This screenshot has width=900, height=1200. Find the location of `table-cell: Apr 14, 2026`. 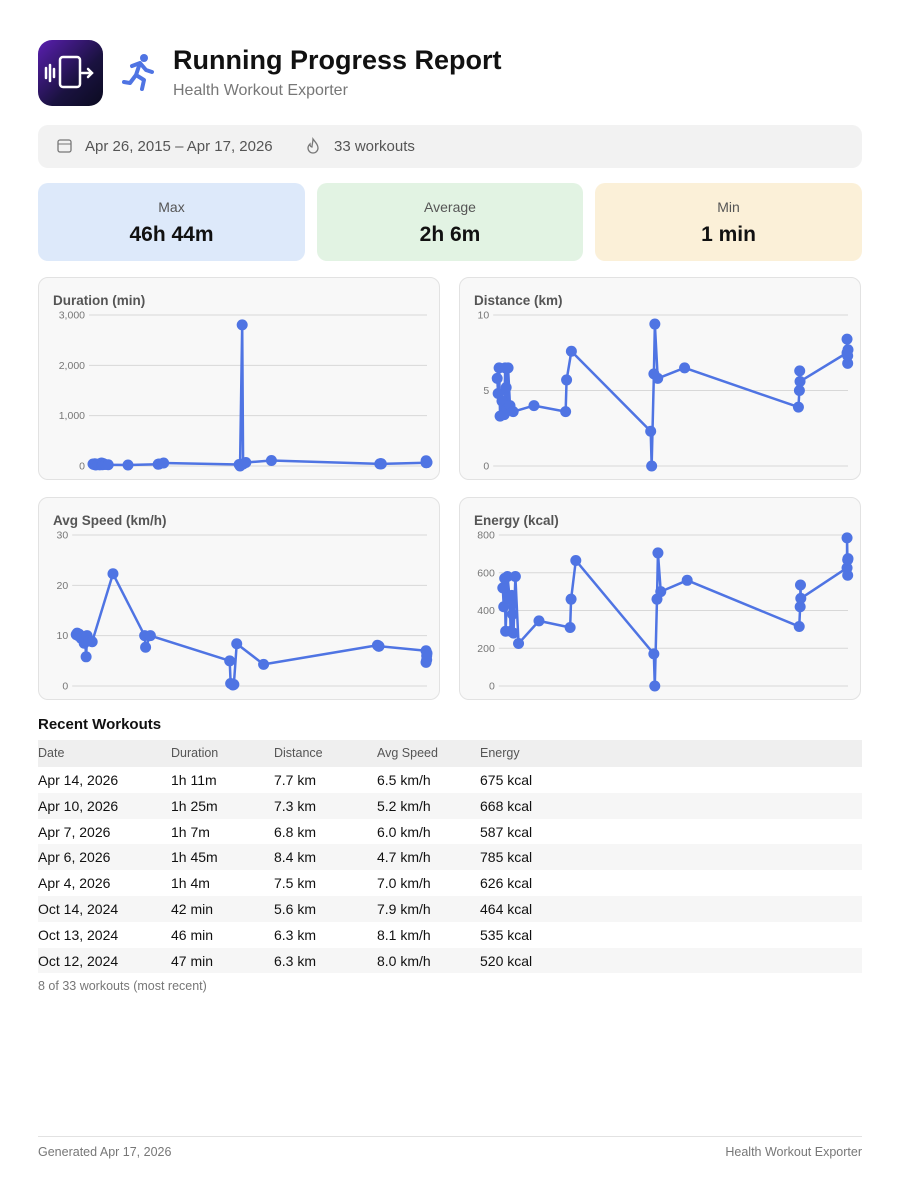

table-cell: Apr 14, 2026 is located at coordinates (78, 780).